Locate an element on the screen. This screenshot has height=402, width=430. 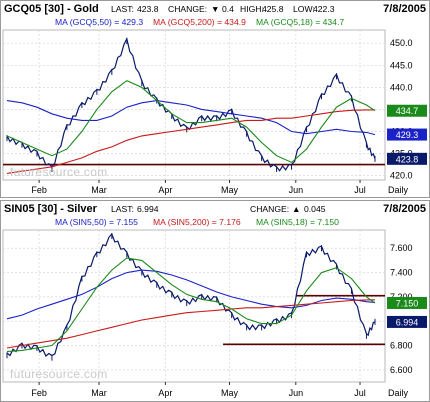
y-tick-label: 6.600 is located at coordinates (401, 370).